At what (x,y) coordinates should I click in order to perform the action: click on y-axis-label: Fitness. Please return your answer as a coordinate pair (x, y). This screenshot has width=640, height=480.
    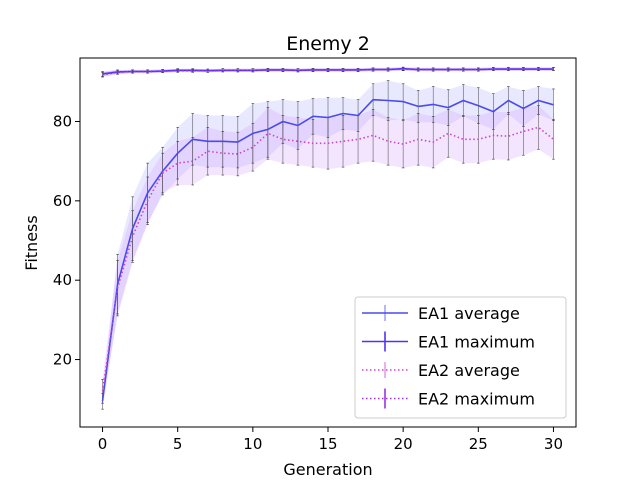
    Looking at the image, I should click on (31, 242).